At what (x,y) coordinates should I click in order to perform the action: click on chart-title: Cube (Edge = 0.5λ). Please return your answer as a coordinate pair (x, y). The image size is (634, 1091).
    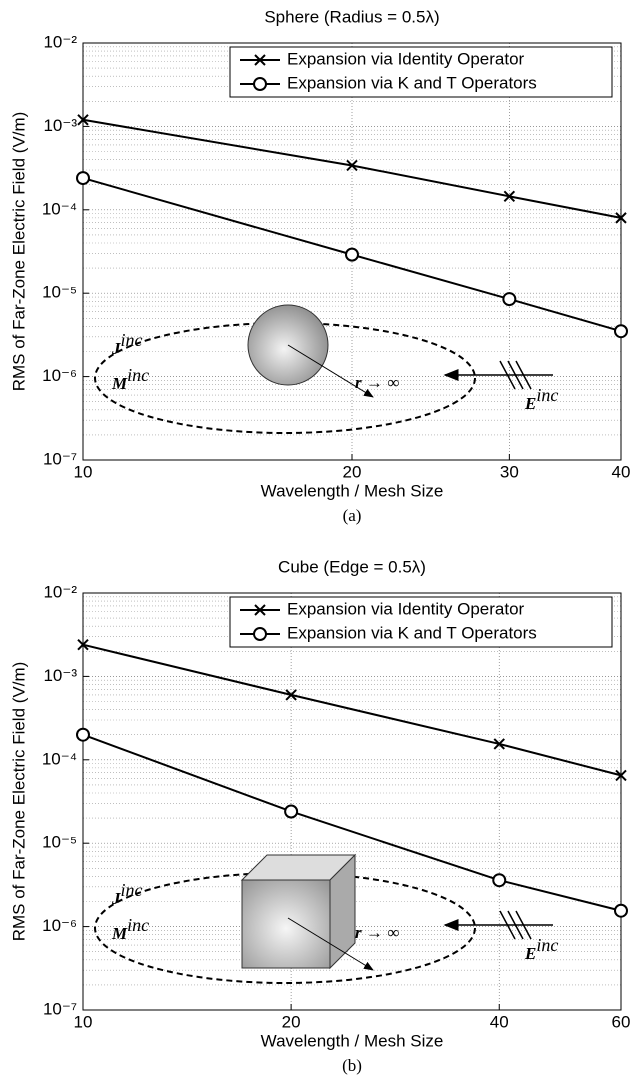
    Looking at the image, I should click on (352, 566).